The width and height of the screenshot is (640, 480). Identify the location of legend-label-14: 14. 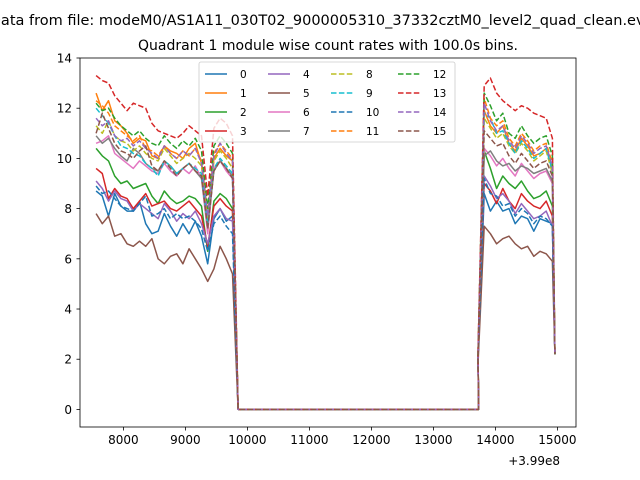
(440, 113).